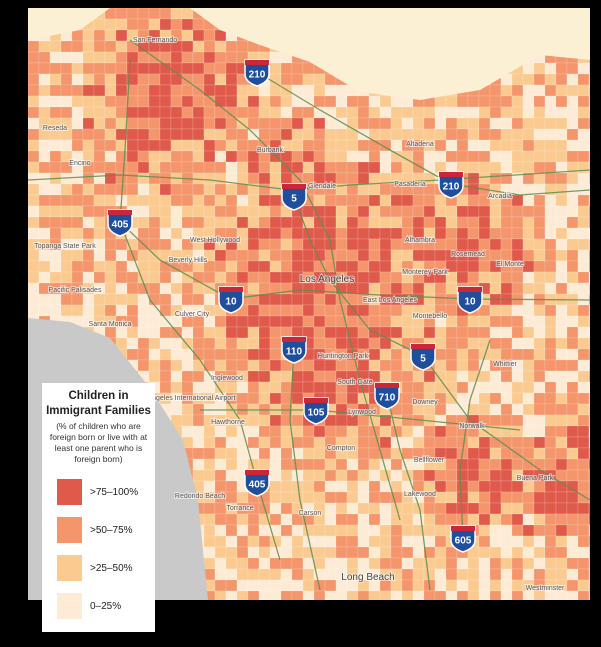 The width and height of the screenshot is (601, 647). I want to click on highway-shield, so click(257, 483).